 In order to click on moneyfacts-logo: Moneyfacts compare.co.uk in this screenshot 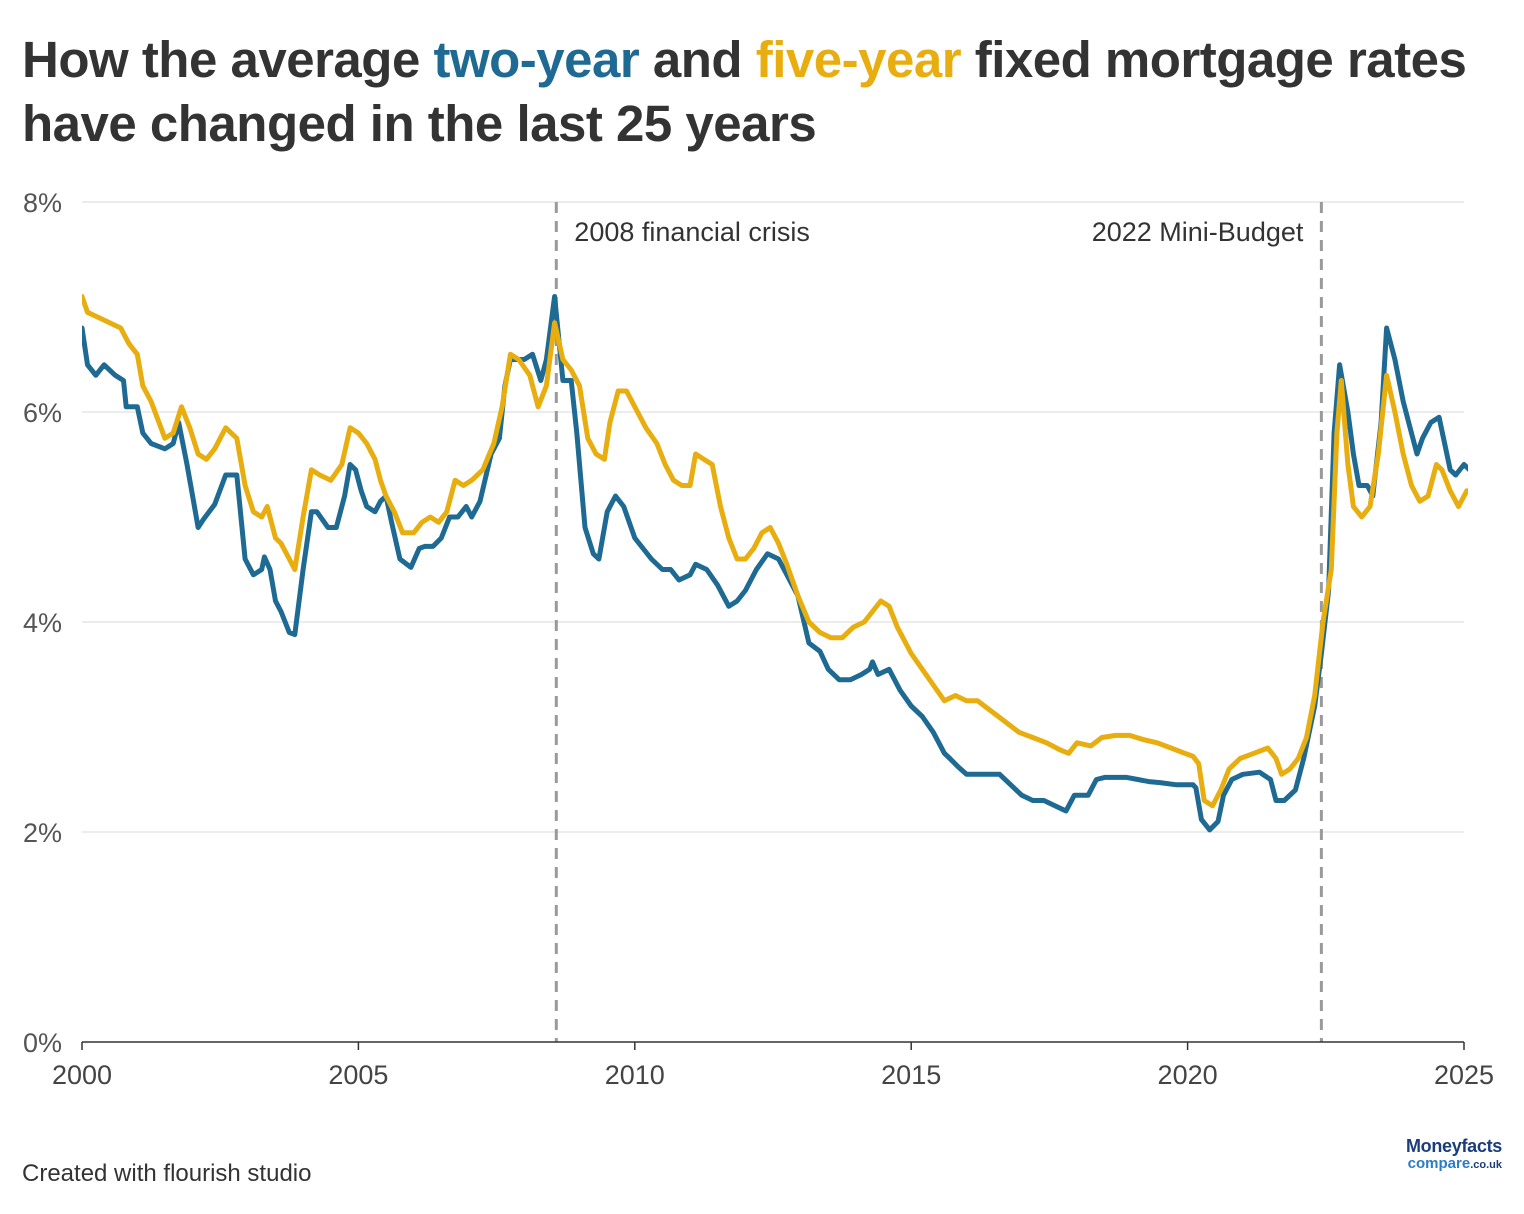, I will do `click(1441, 1155)`.